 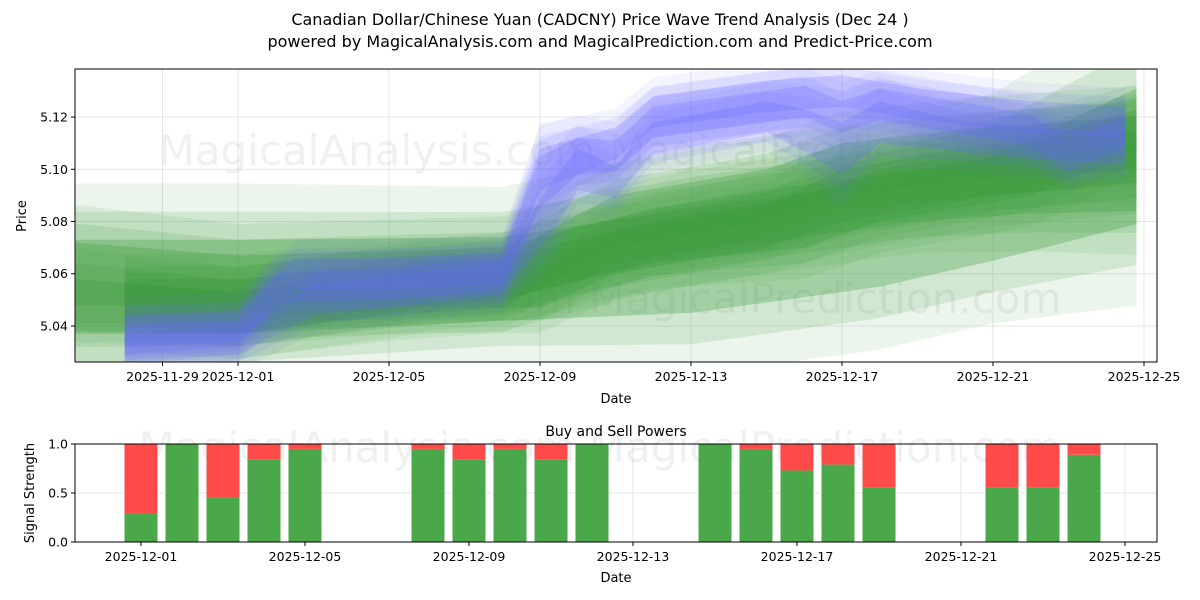 I want to click on y-tick-label: 5.06, so click(x=54, y=273).